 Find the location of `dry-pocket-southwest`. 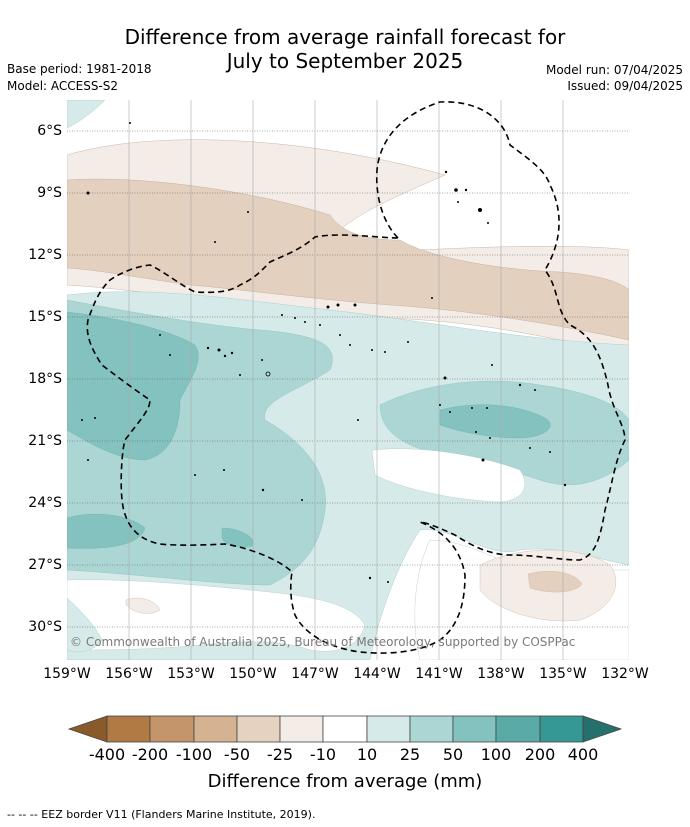

dry-pocket-southwest is located at coordinates (143, 605).